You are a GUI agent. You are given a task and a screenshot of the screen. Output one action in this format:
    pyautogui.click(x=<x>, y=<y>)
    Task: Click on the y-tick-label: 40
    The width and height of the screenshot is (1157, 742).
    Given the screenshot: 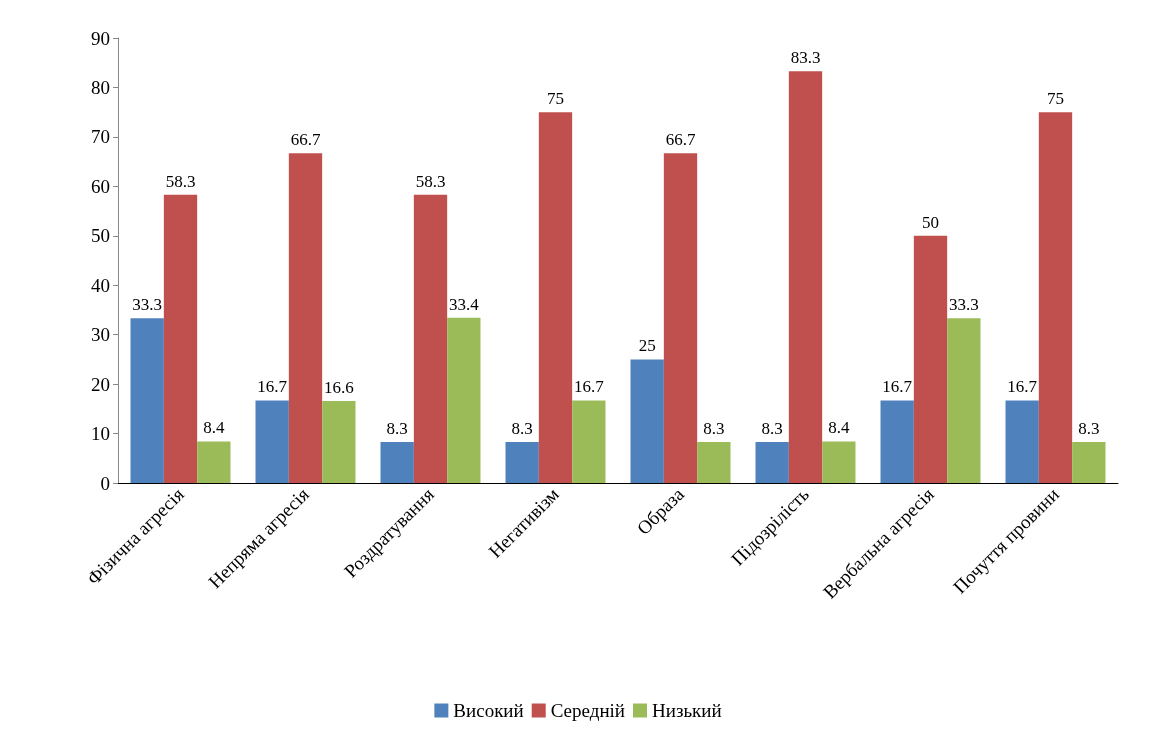 What is the action you would take?
    pyautogui.click(x=100, y=285)
    